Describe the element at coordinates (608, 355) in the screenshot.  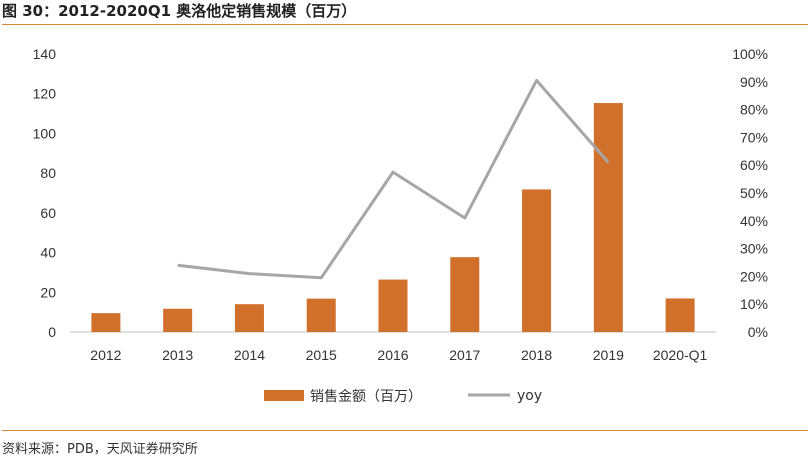
I see `x-tick-label: 2019` at that location.